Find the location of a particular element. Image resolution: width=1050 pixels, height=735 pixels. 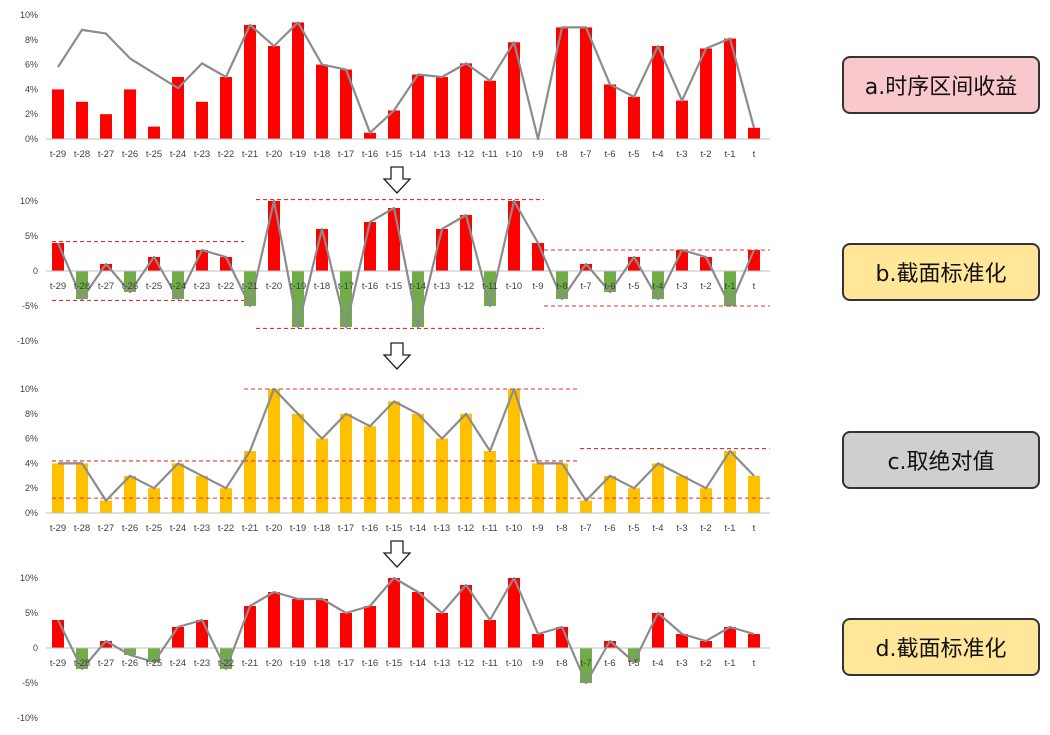

x-tick-label: t-14 is located at coordinates (418, 286).